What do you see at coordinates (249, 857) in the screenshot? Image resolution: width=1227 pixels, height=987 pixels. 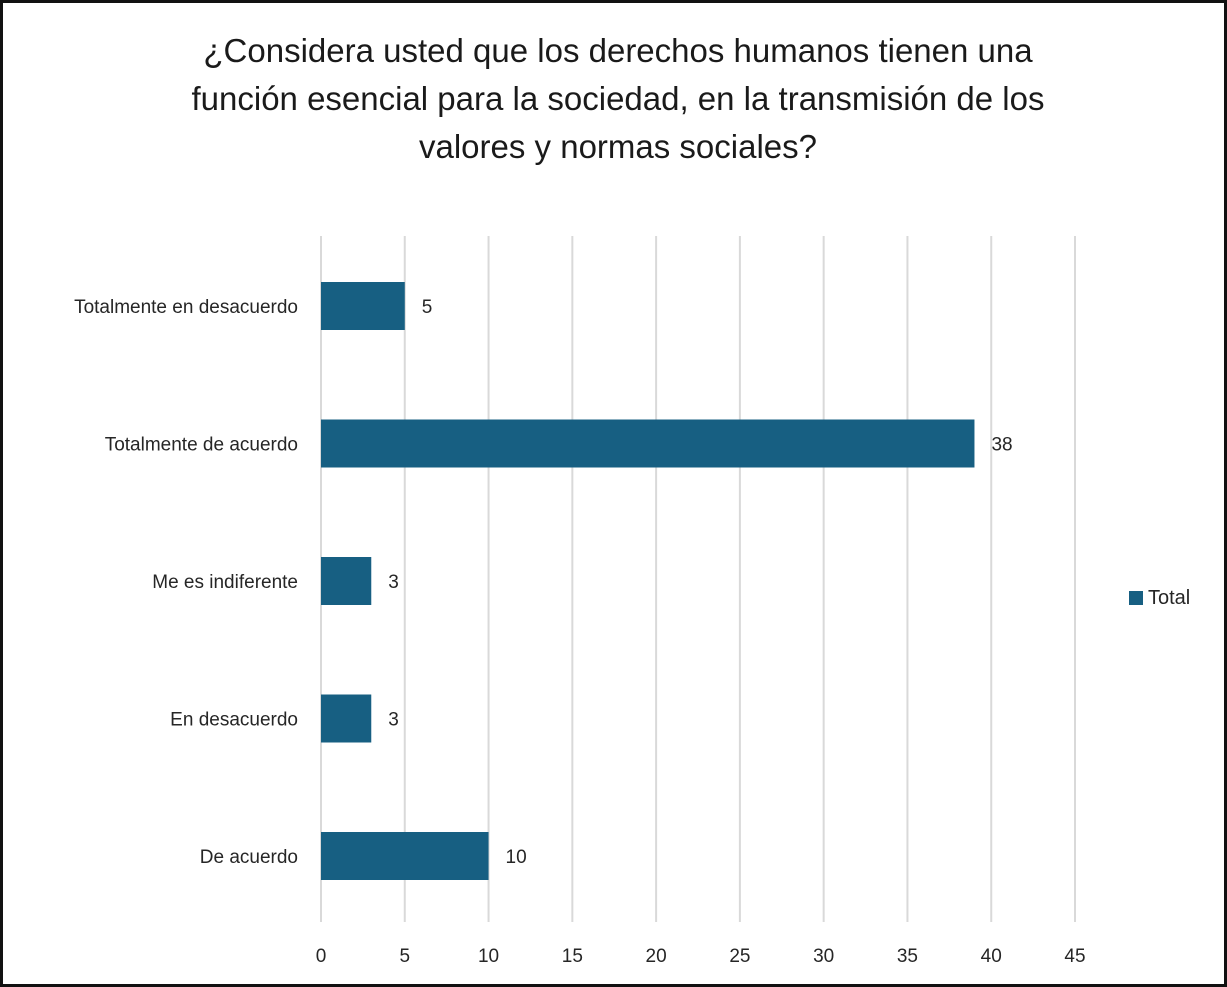 I see `category-label-4: De acuerdo` at bounding box center [249, 857].